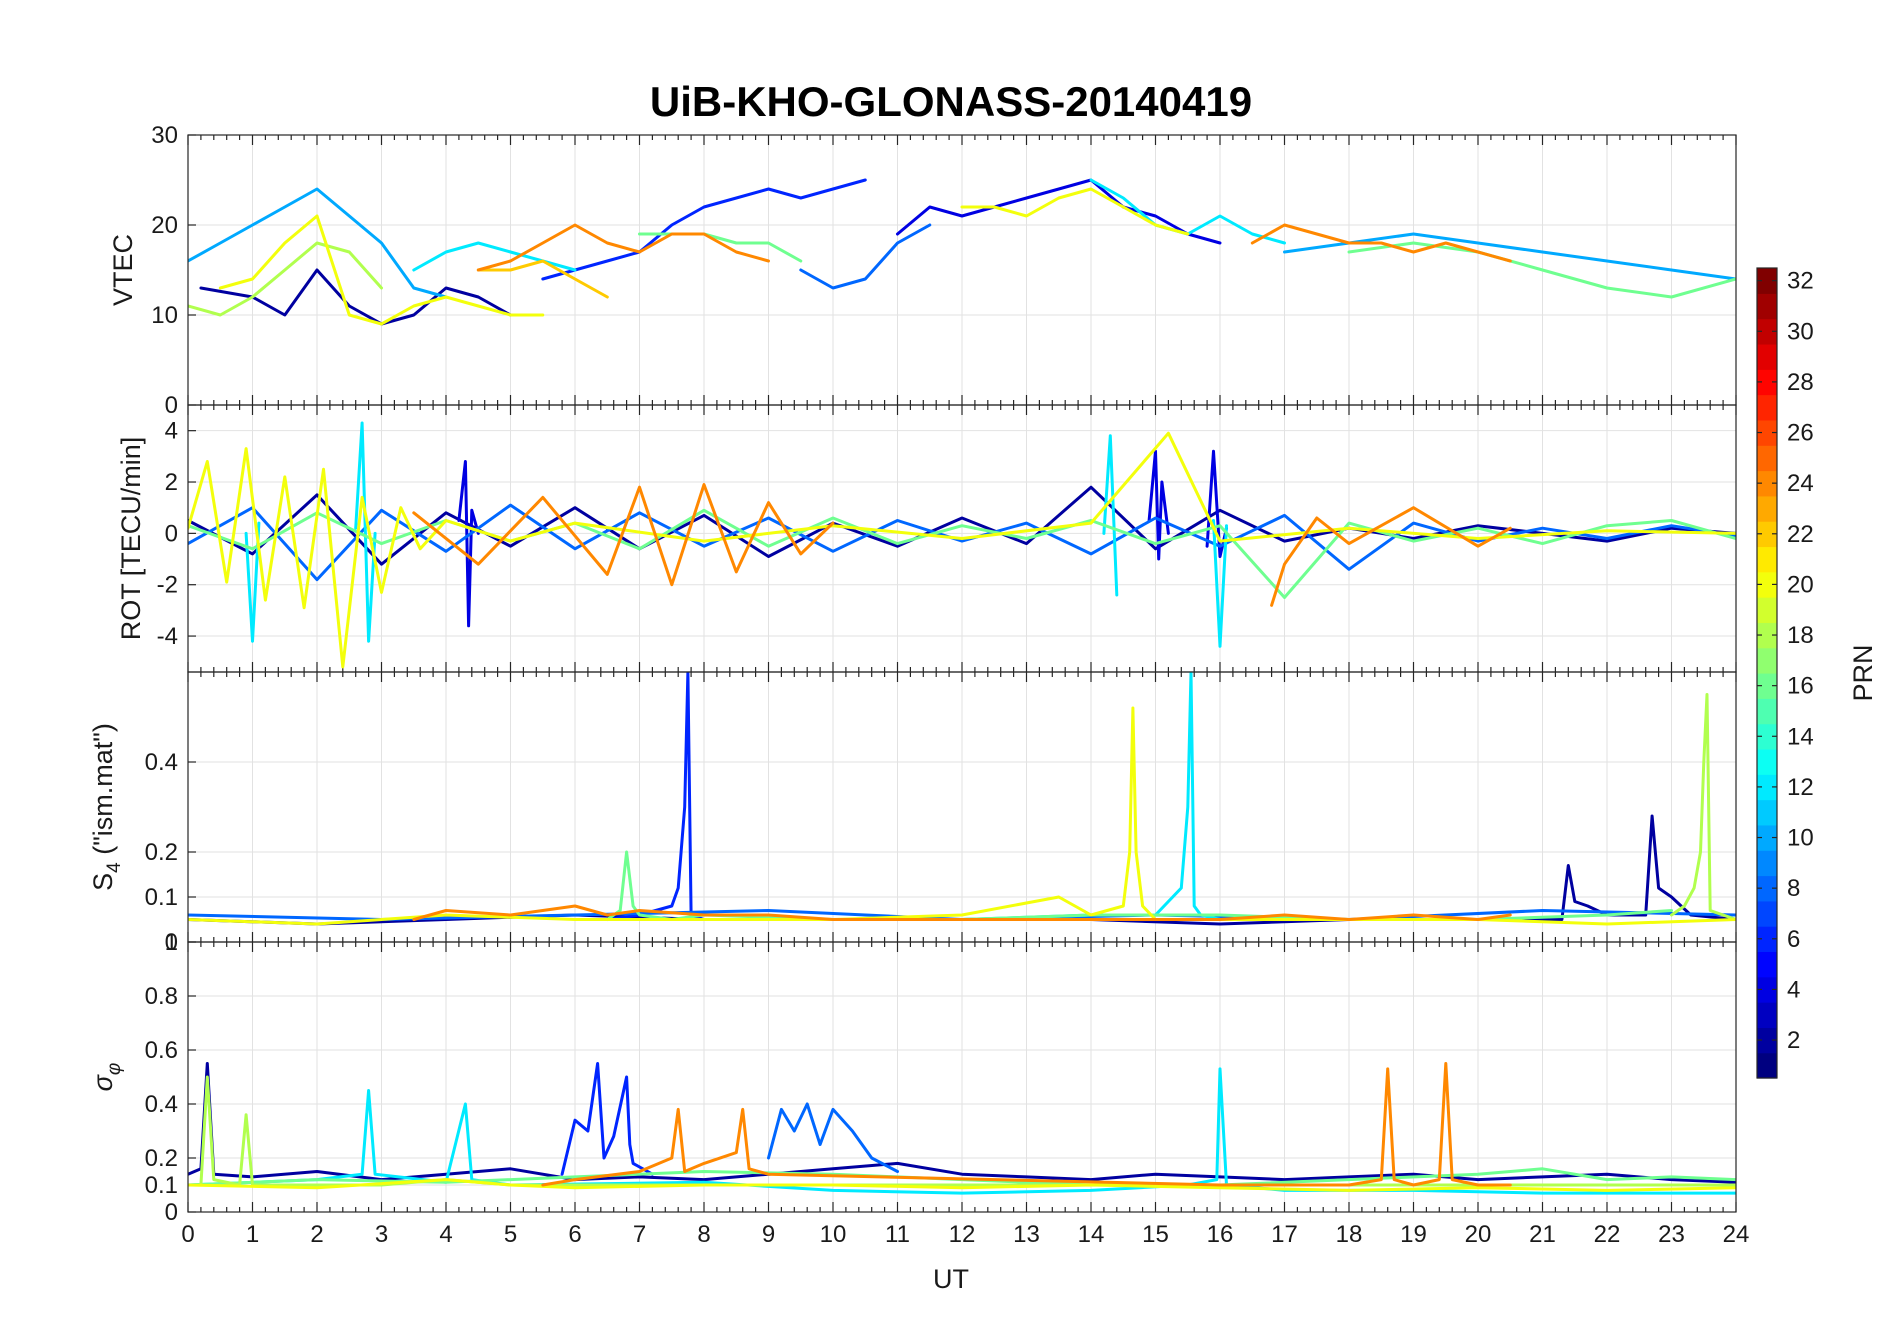  Describe the element at coordinates (1413, 1234) in the screenshot. I see `x-tick-label: 19` at that location.